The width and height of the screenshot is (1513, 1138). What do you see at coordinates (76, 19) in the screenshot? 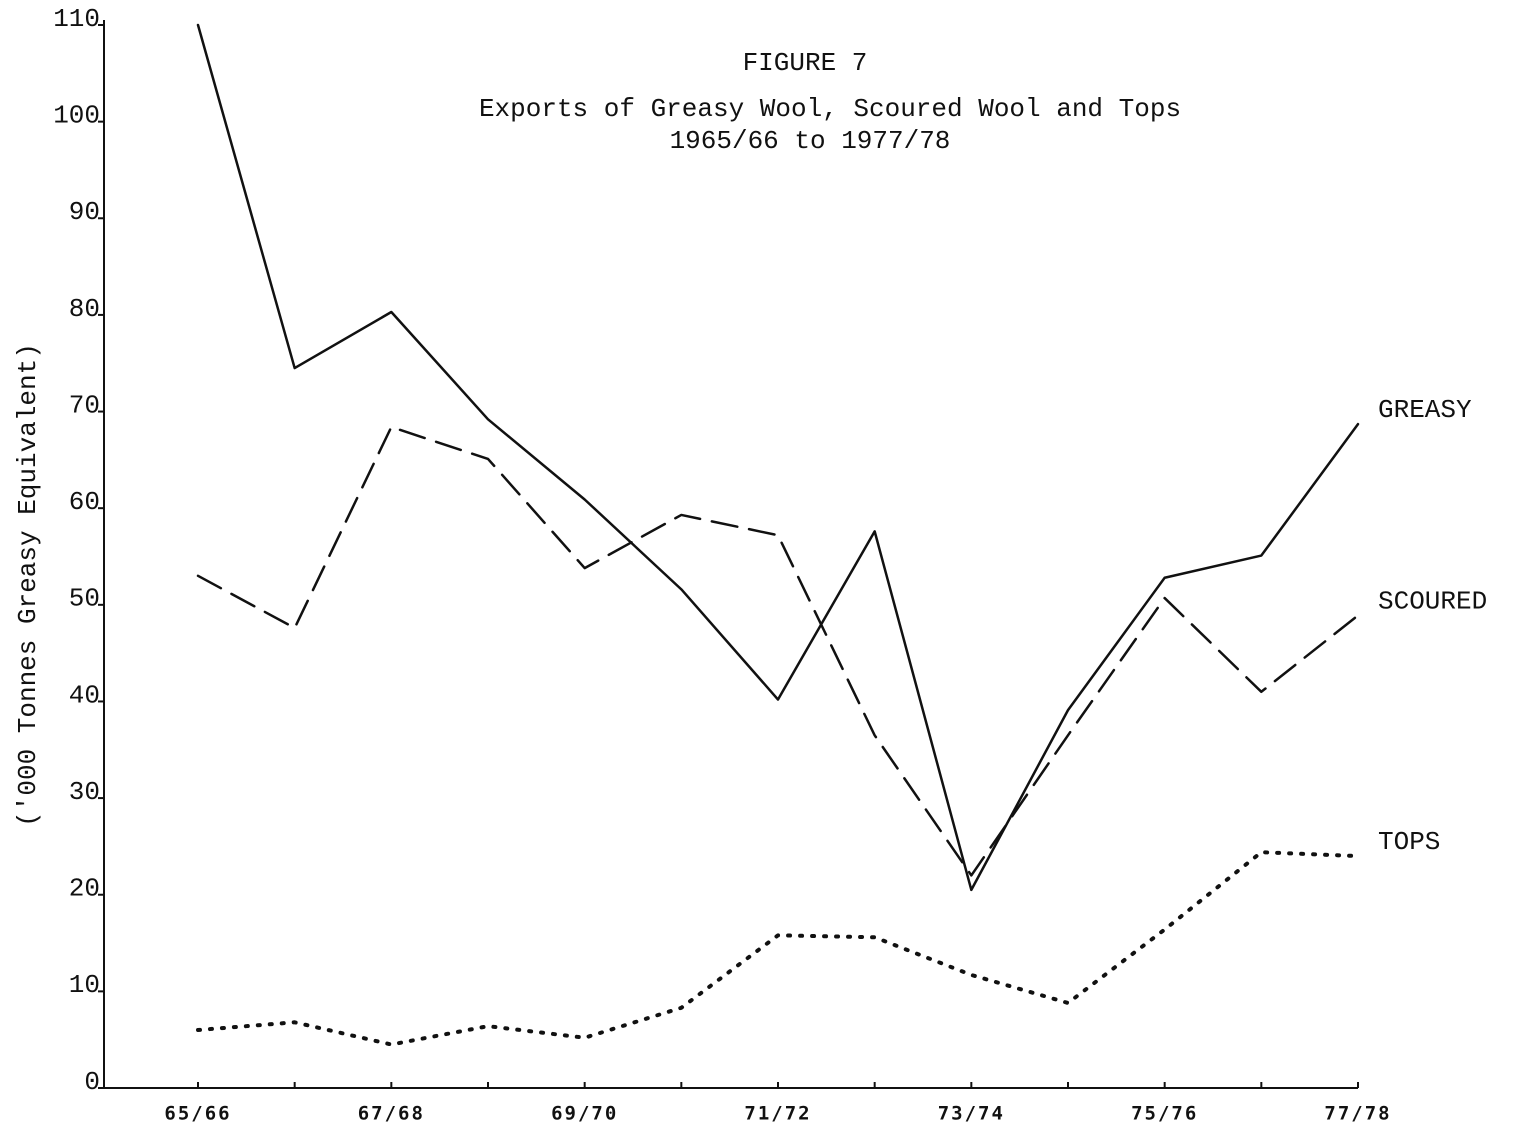
I see `y-tick-label: 110` at bounding box center [76, 19].